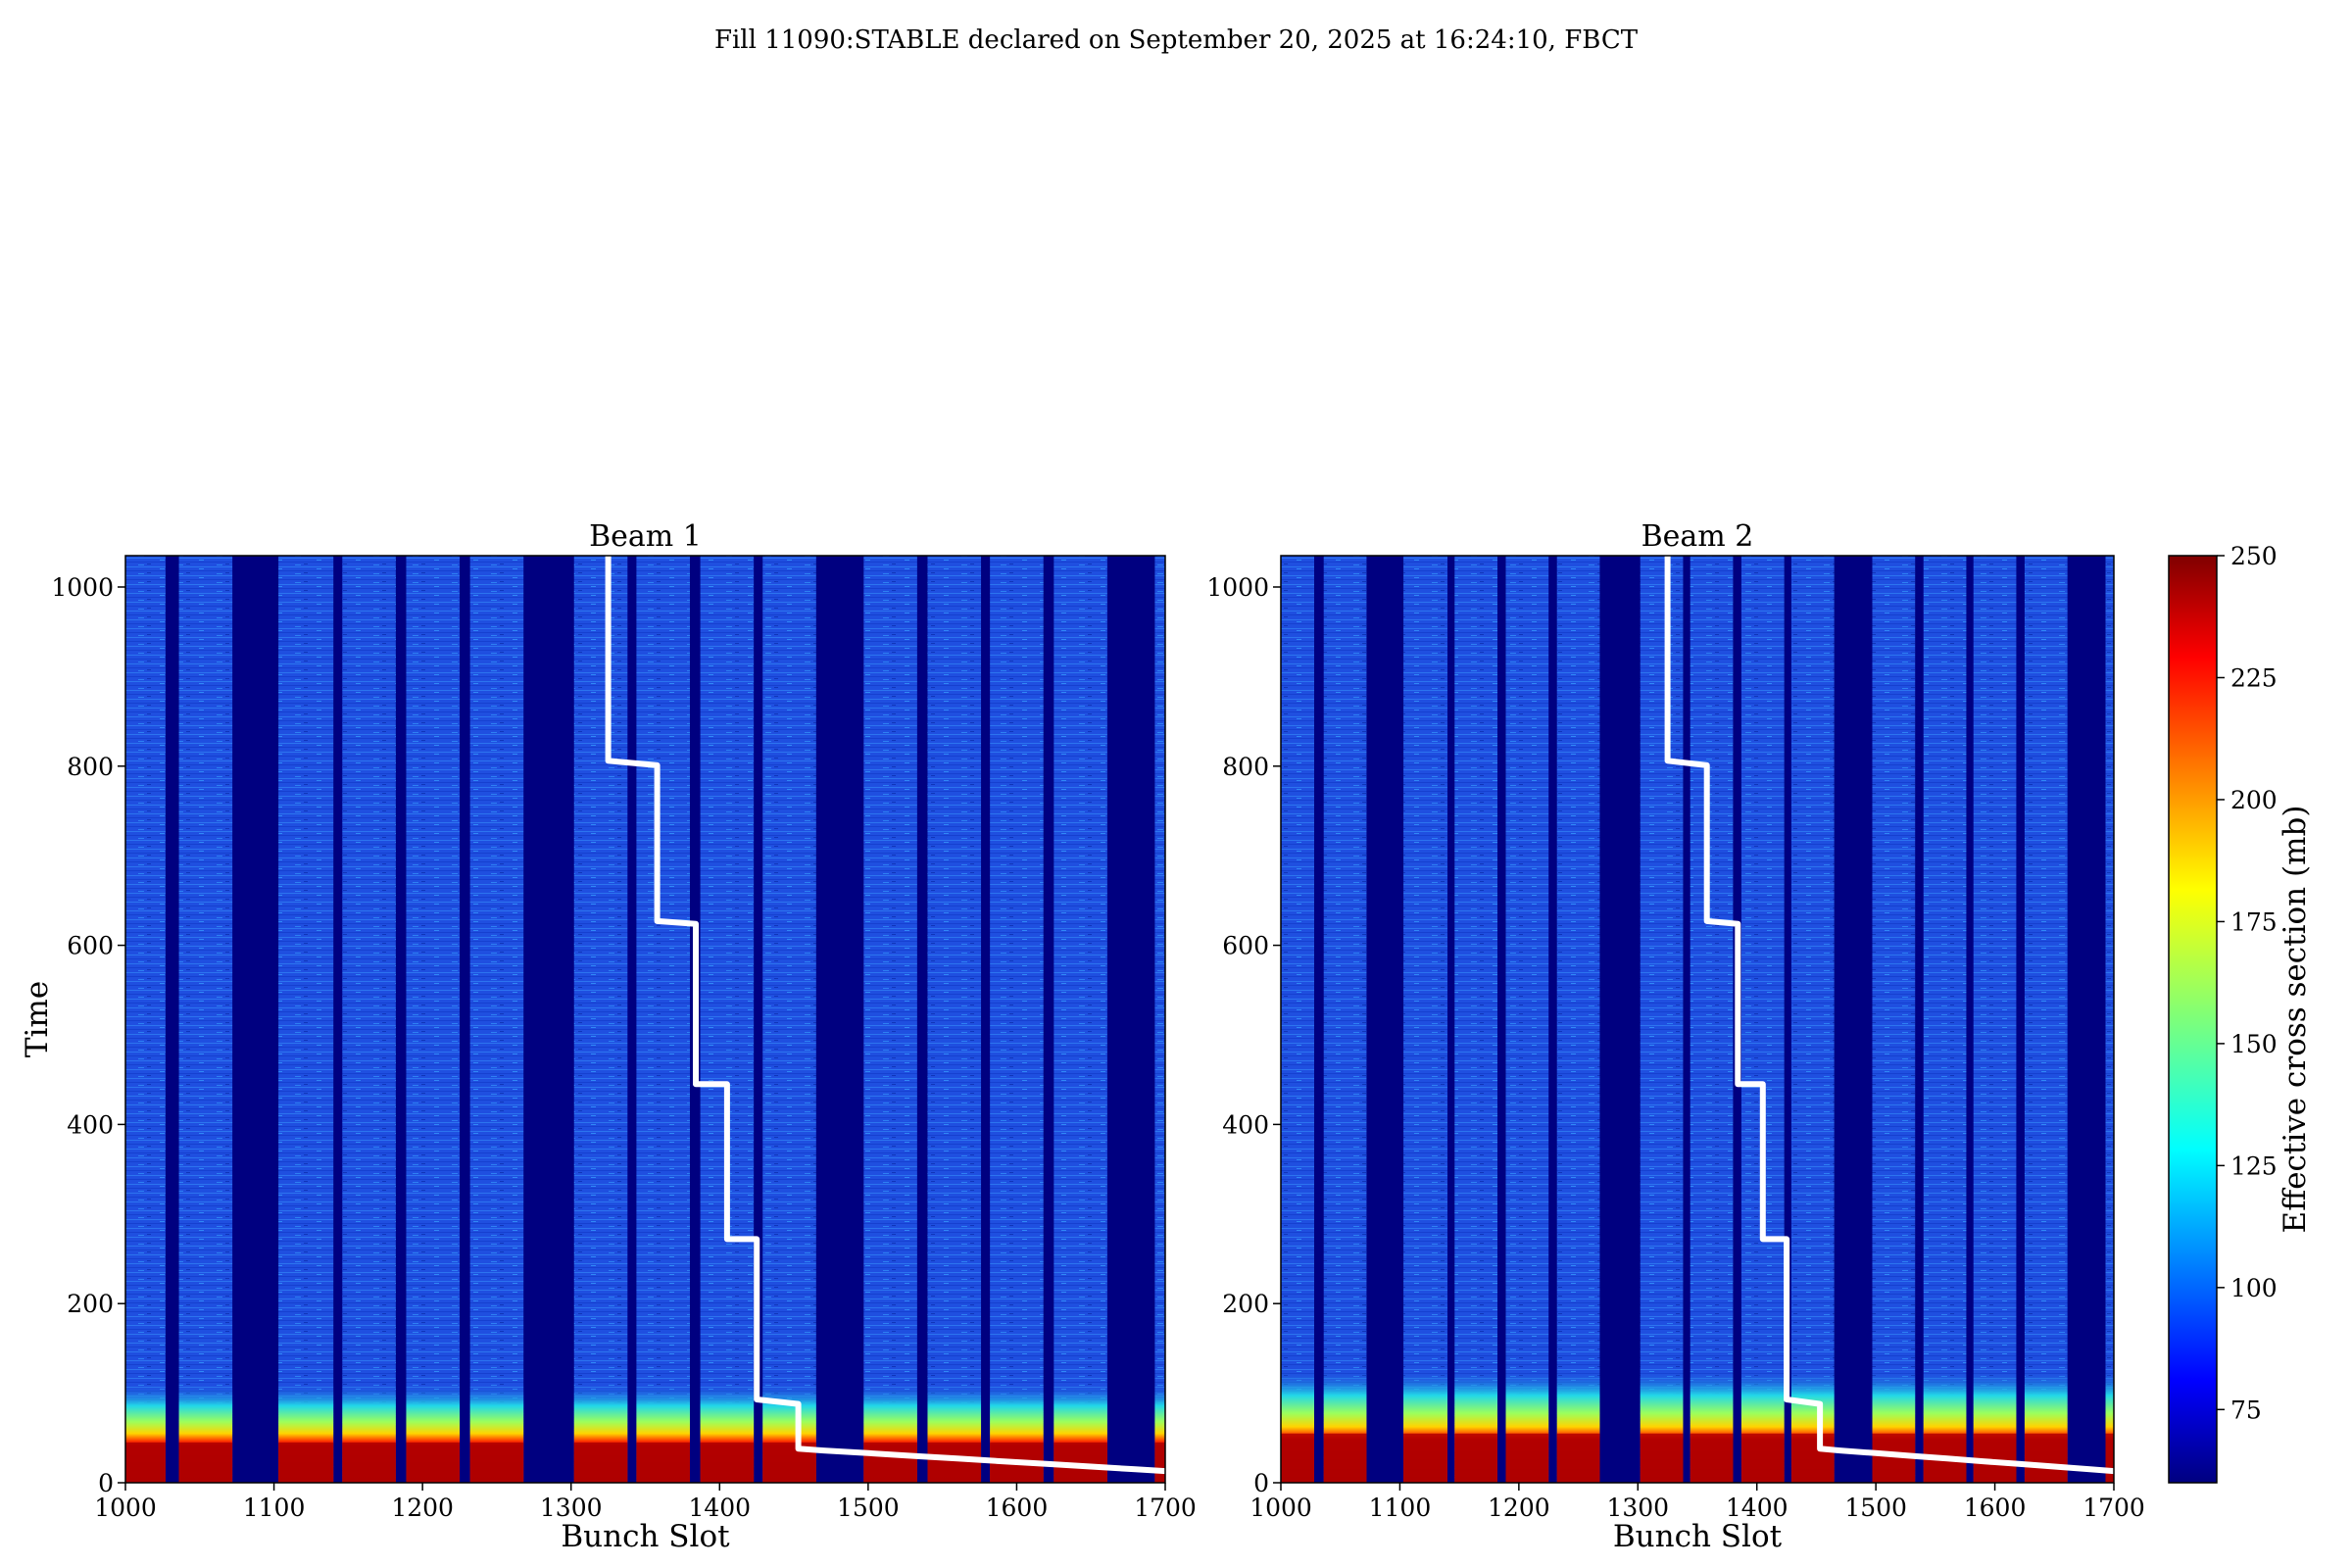 This screenshot has width=2352, height=1568. I want to click on colorbar-label: Effective cross section (mb), so click(2295, 1020).